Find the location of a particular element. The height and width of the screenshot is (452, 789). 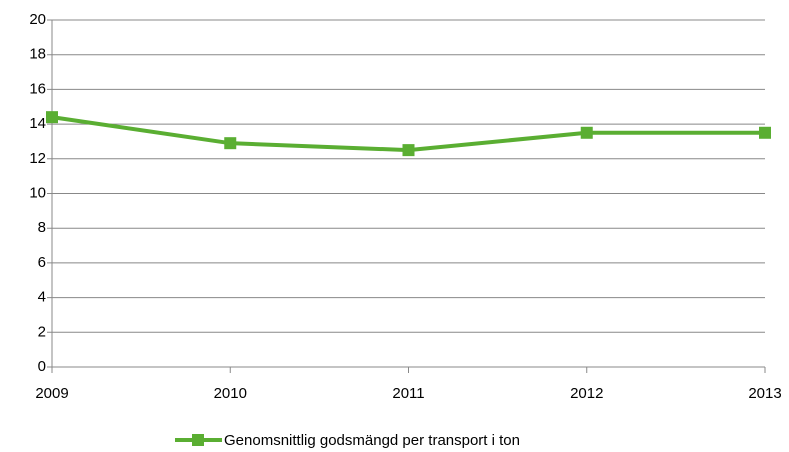

x-tick-label: 2011 is located at coordinates (408, 393).